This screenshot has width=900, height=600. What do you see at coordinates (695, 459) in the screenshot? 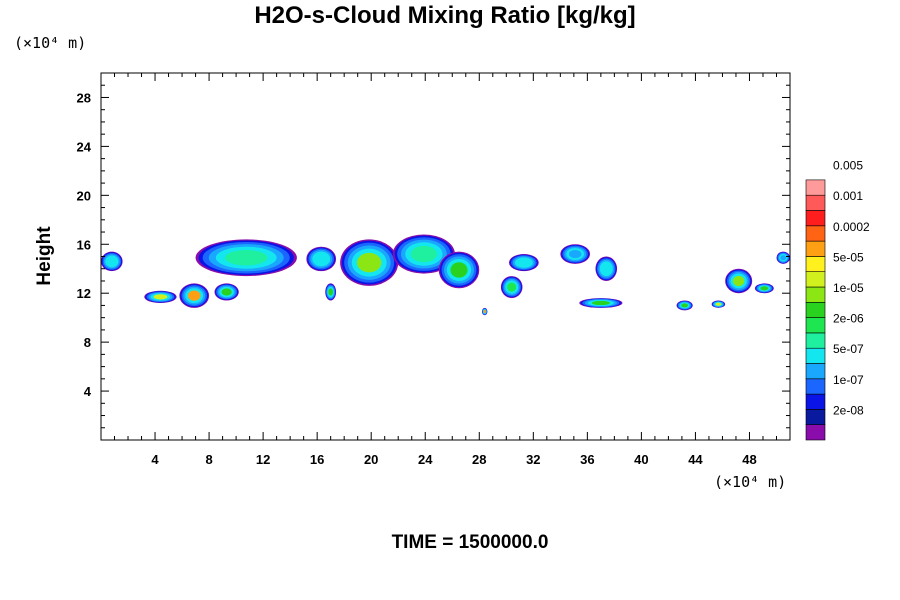
I see `x-tick-label: 44` at bounding box center [695, 459].